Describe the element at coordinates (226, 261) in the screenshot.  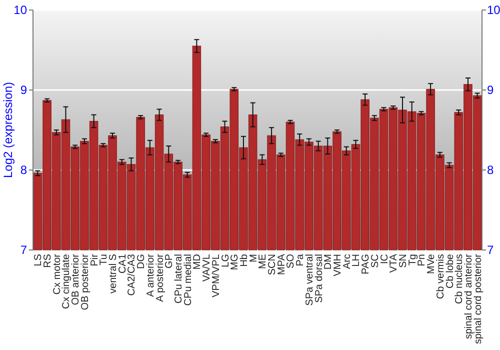
I see `x-tick-label: LG` at that location.